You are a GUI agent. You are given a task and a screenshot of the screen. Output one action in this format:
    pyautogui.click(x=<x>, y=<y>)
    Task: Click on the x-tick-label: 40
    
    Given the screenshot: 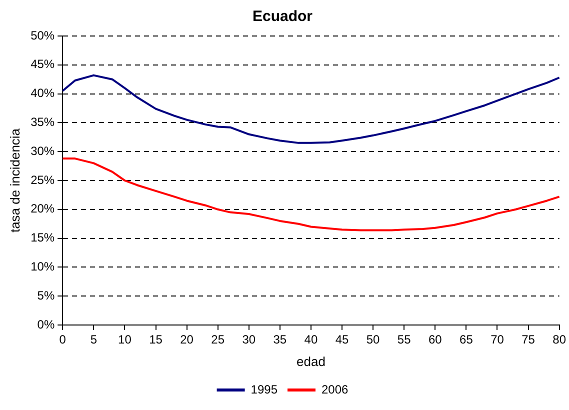 What is the action you would take?
    pyautogui.click(x=311, y=339)
    